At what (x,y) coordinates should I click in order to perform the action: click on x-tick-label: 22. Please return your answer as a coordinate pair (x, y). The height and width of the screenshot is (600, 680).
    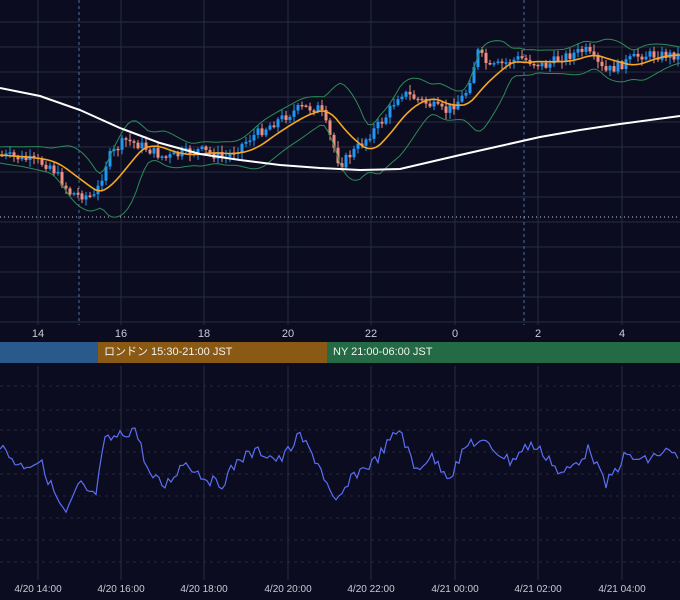
    Looking at the image, I should click on (371, 334).